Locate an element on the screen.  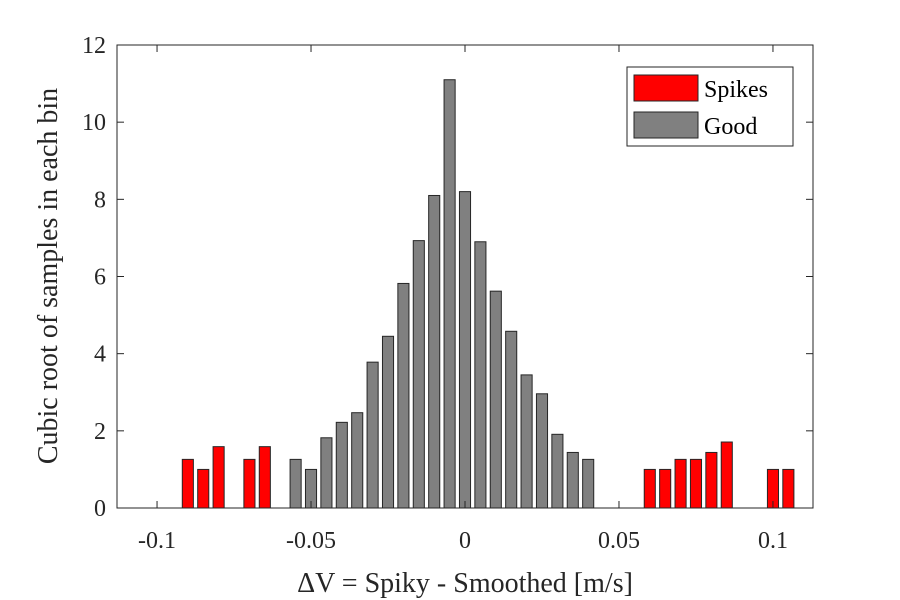
x-tick-label: -0.1 is located at coordinates (157, 541).